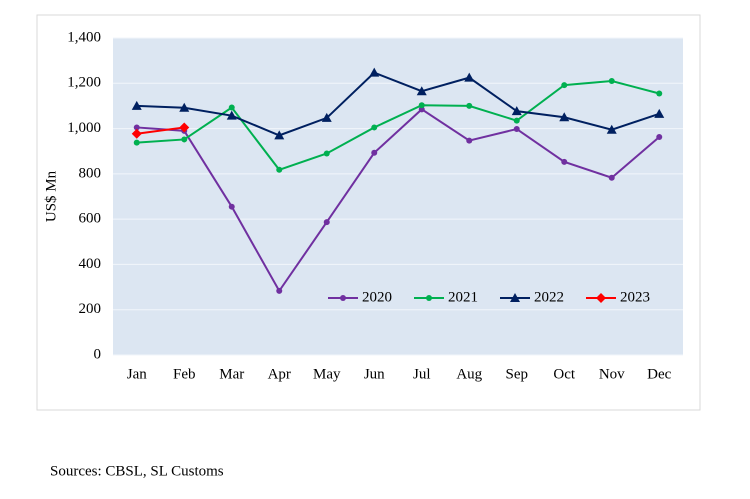  Describe the element at coordinates (422, 374) in the screenshot. I see `x-tick-label: Jul` at that location.